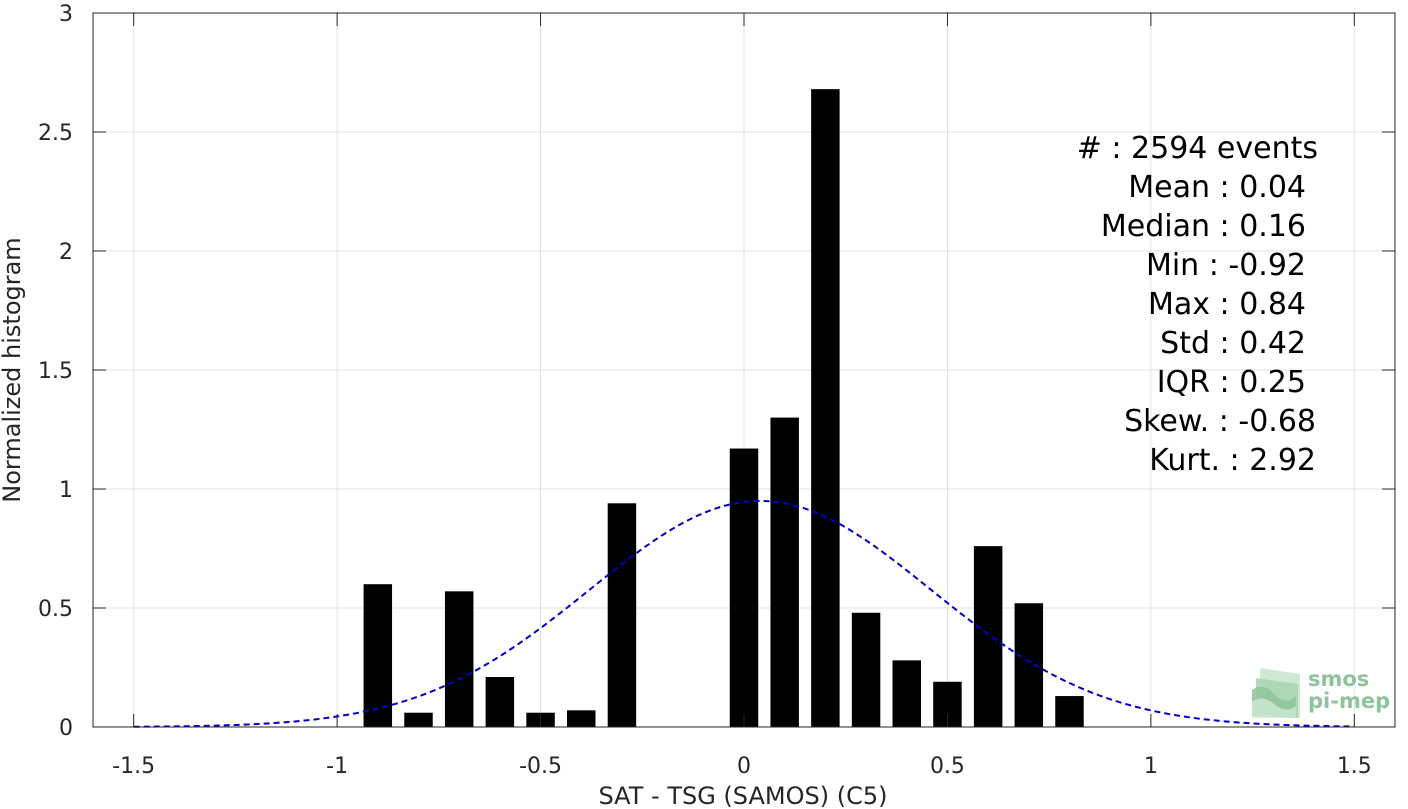  Describe the element at coordinates (1232, 460) in the screenshot. I see `stat-line: Kurt. : 2.92` at that location.